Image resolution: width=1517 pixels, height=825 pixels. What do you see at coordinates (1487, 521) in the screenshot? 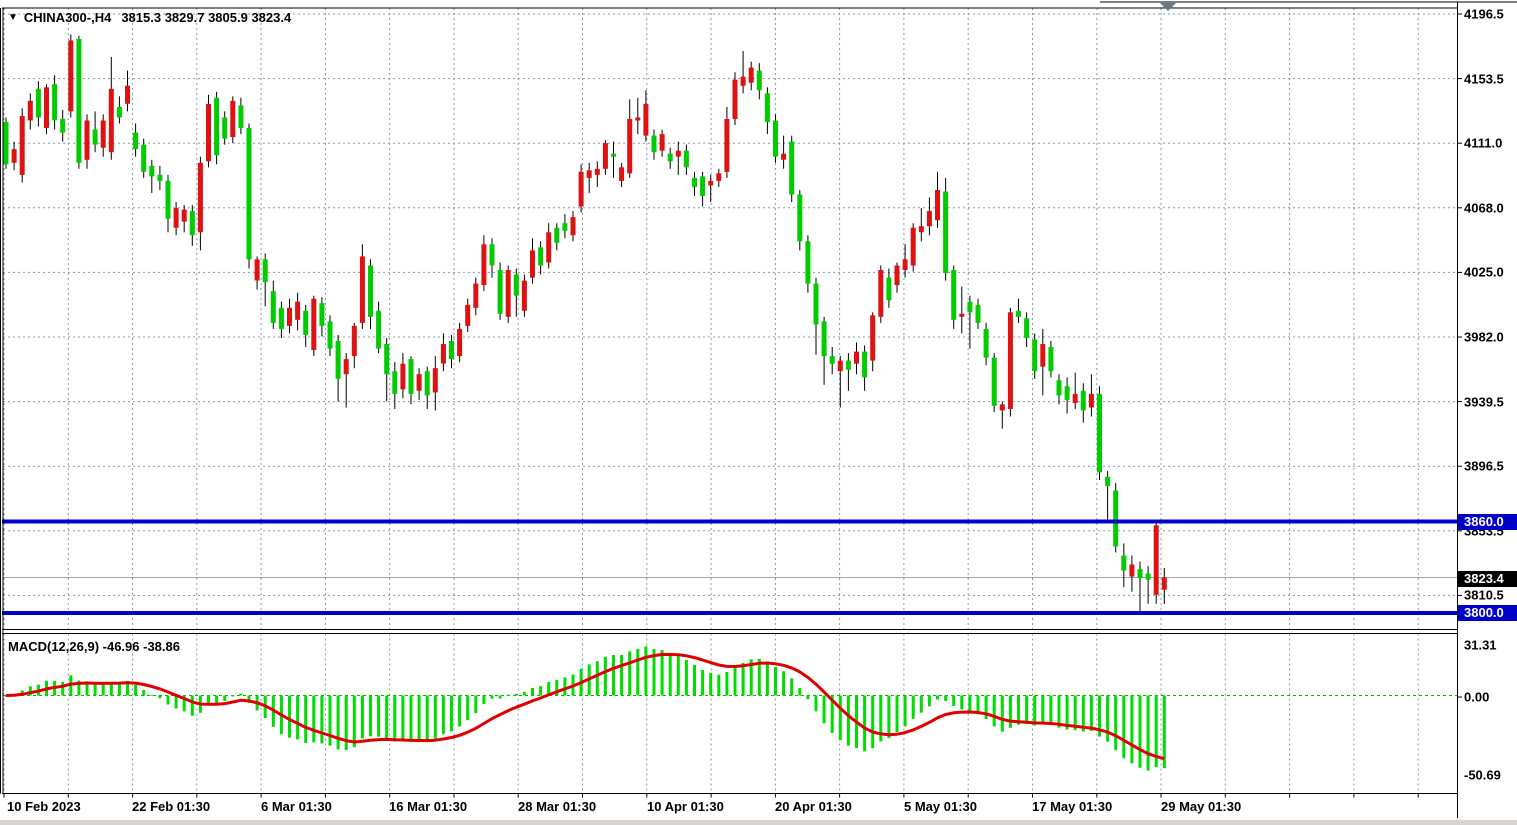
I see `level-price-badge: 3860.0` at bounding box center [1487, 521].